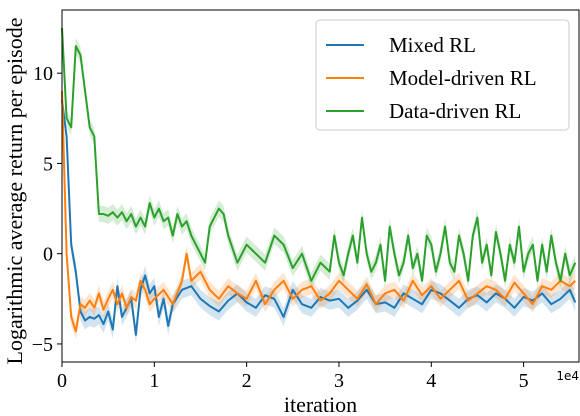 The width and height of the screenshot is (580, 416). Describe the element at coordinates (320, 404) in the screenshot. I see `x-axis-label: iteration` at that location.